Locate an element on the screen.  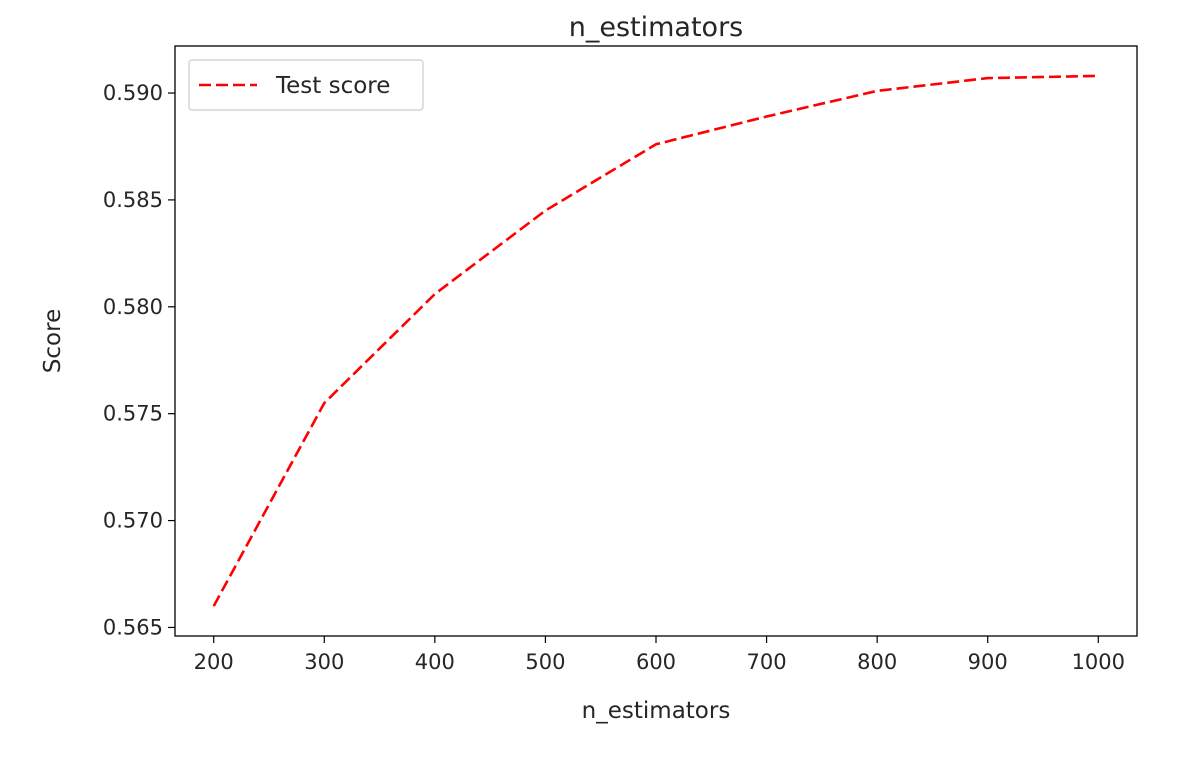
x-axis-title: n_estimators is located at coordinates (656, 711).